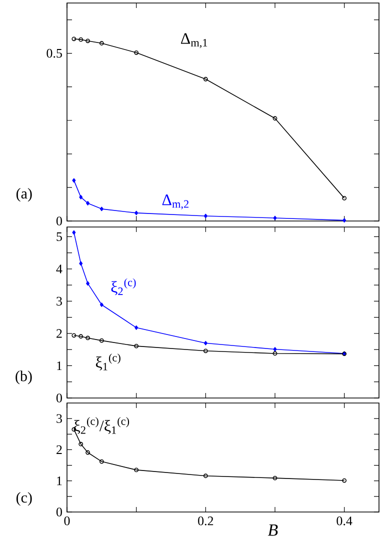 The image size is (382, 537). What do you see at coordinates (102, 425) in the screenshot?
I see `legend-label: ξ$_{2}$$^{(c)}$/ξ$_{1}$(c)` at bounding box center [102, 425].